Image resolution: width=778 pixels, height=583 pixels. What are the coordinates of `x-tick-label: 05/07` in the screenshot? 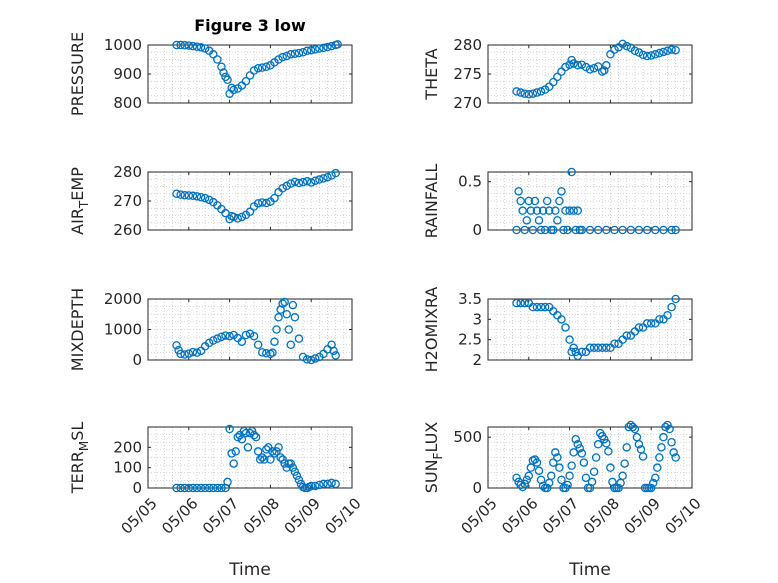 It's located at (220, 515).